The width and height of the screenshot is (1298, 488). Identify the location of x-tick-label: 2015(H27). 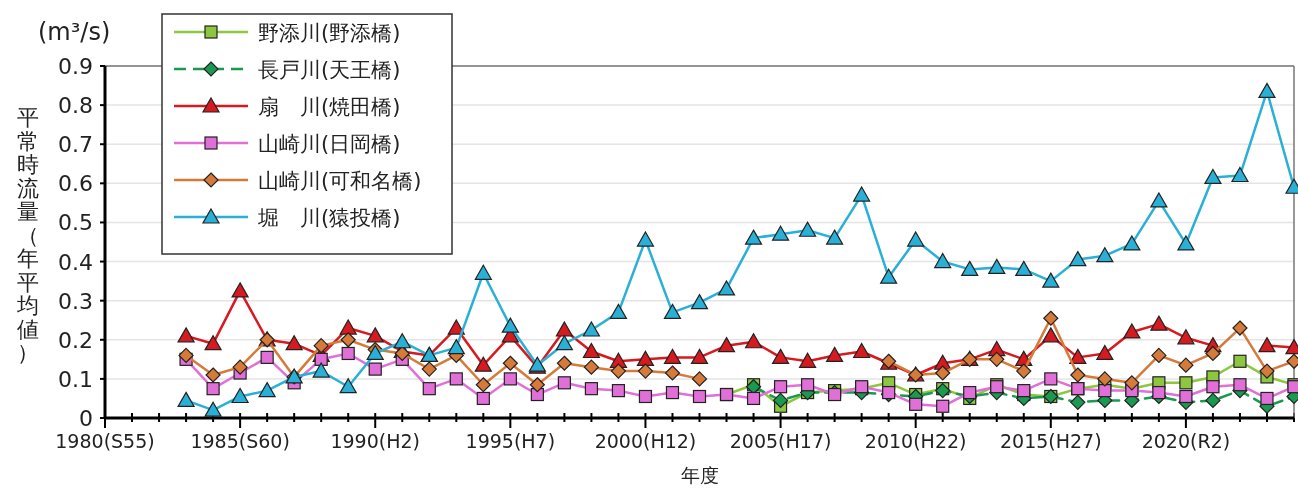
(1050, 441).